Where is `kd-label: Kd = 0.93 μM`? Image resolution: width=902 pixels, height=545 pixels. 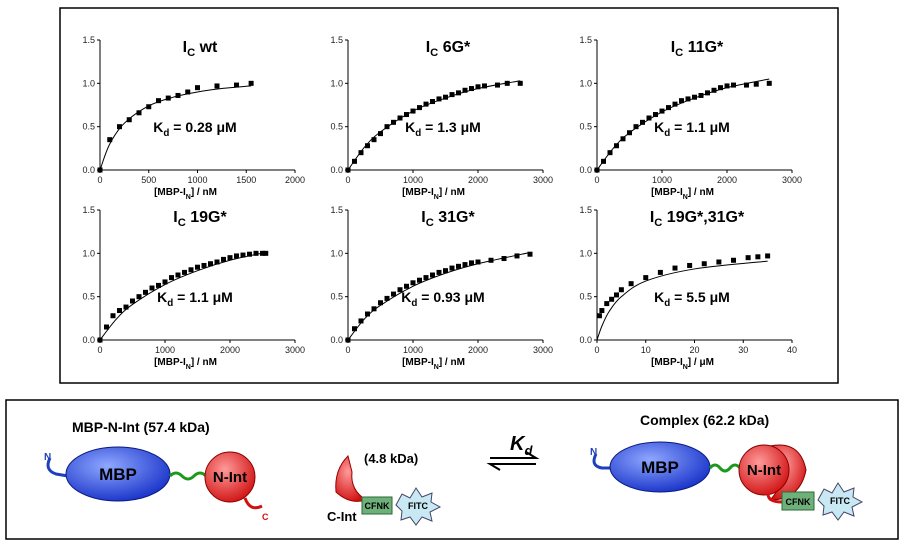 kd-label: Kd = 0.93 μM is located at coordinates (442, 299).